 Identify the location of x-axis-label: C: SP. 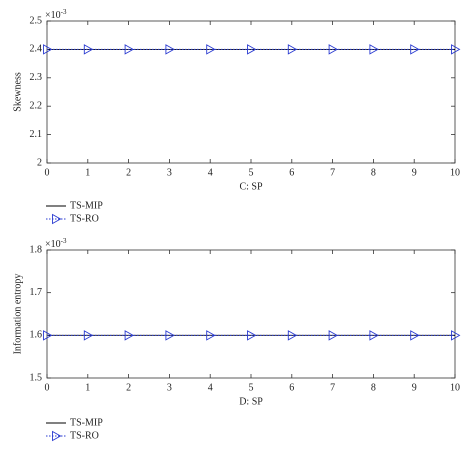
(251, 186).